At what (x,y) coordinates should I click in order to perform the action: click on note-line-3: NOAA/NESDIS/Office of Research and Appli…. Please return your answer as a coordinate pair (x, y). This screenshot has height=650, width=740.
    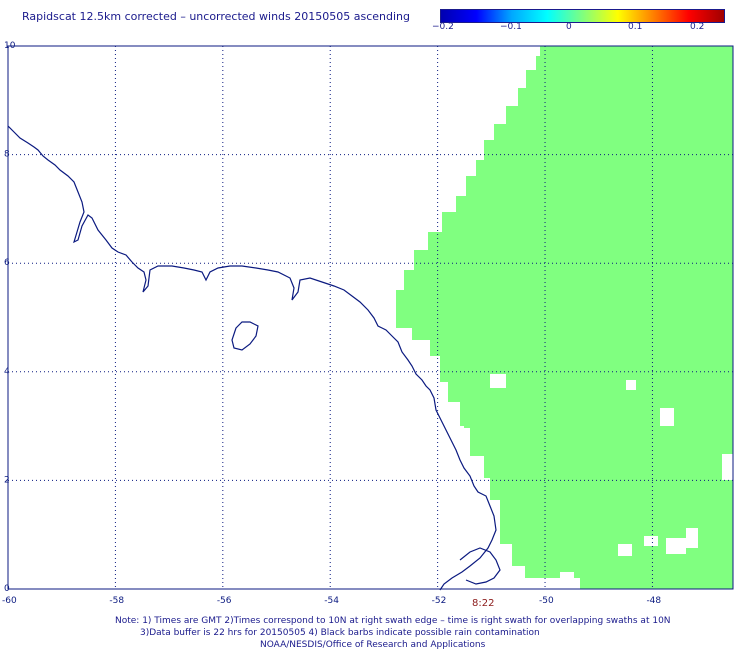
    Looking at the image, I should click on (373, 645).